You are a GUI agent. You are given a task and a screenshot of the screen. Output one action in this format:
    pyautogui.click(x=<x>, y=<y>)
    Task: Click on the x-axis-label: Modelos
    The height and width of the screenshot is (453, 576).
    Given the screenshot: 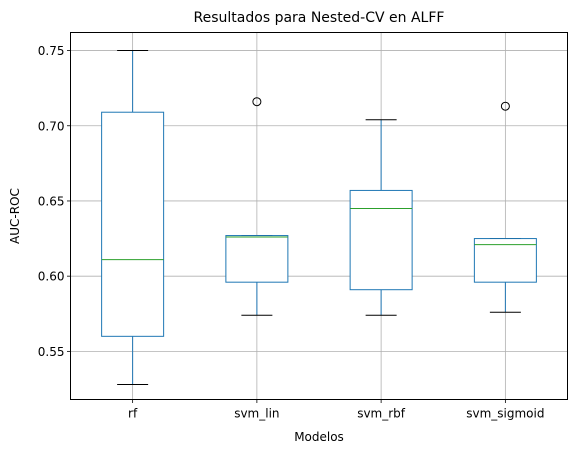 What is the action you would take?
    pyautogui.click(x=319, y=437)
    